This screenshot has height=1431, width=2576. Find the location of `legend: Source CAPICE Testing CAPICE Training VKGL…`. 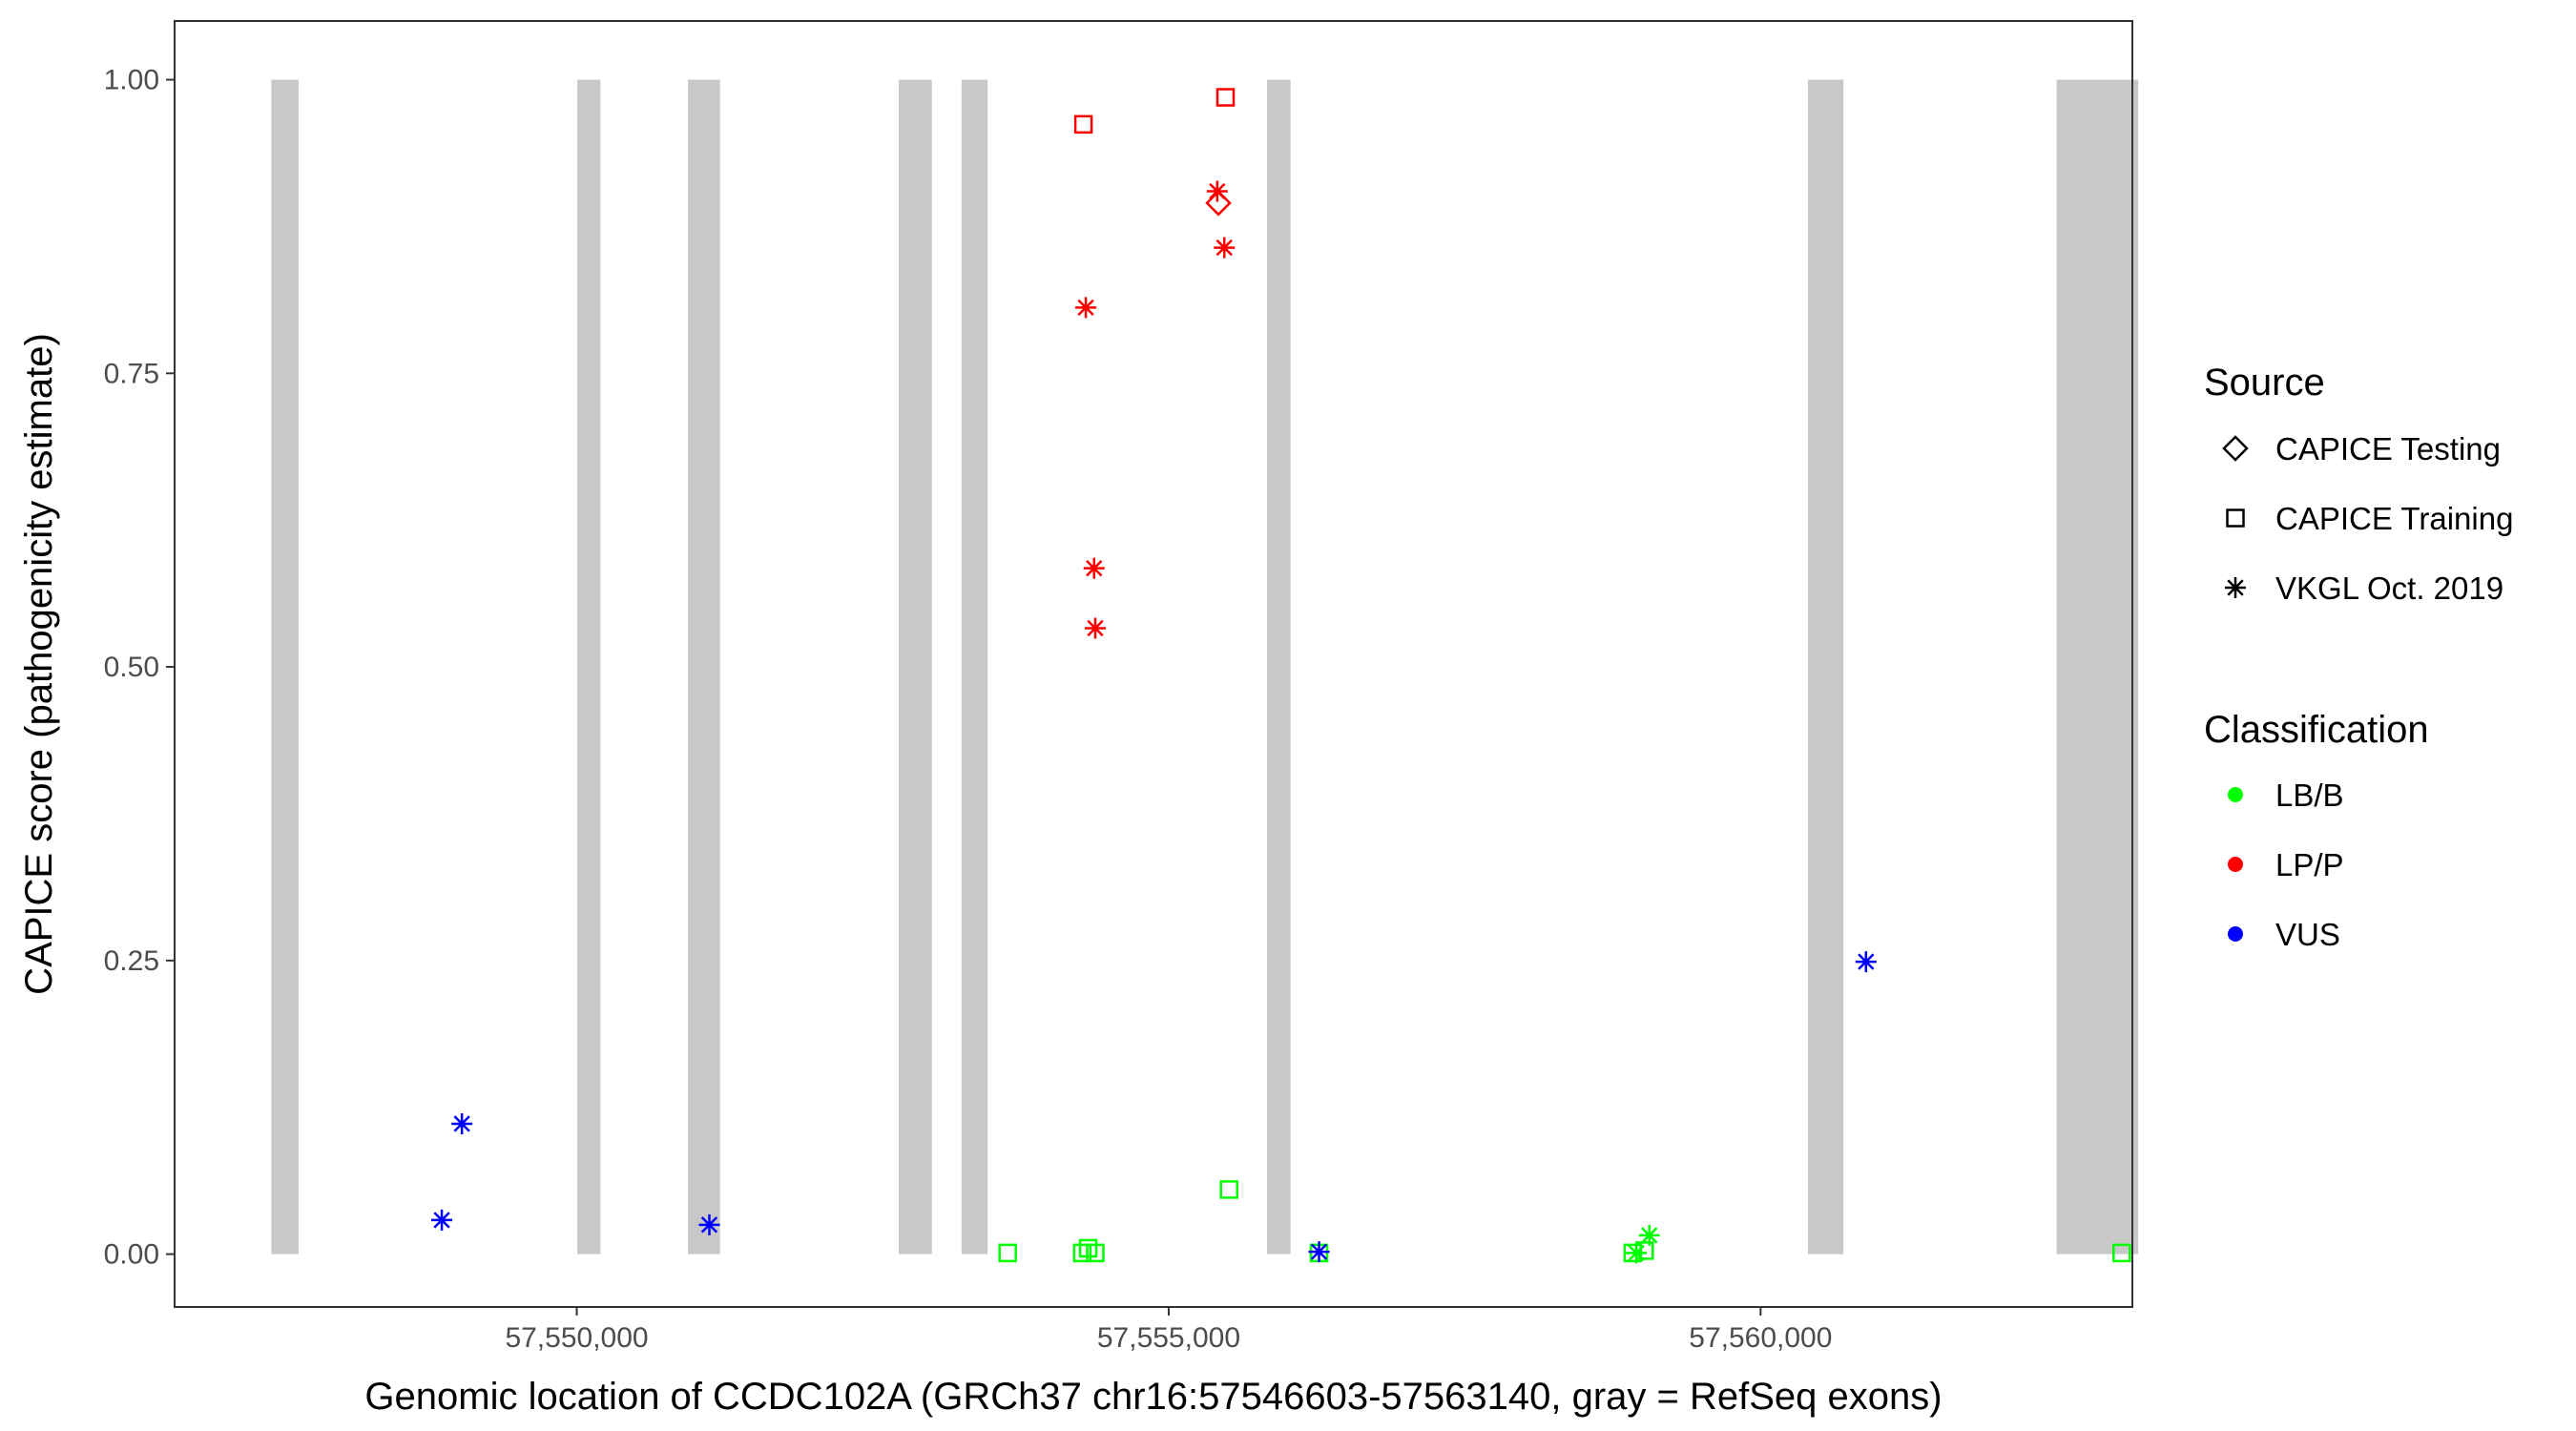

legend: Source CAPICE Testing CAPICE Training VKGL… is located at coordinates (2358, 657).